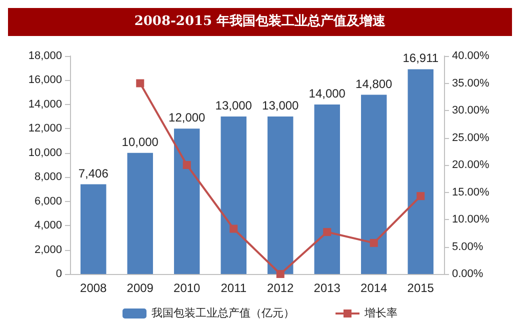  Describe the element at coordinates (59, 274) in the screenshot. I see `y-tick-label: 0` at that location.